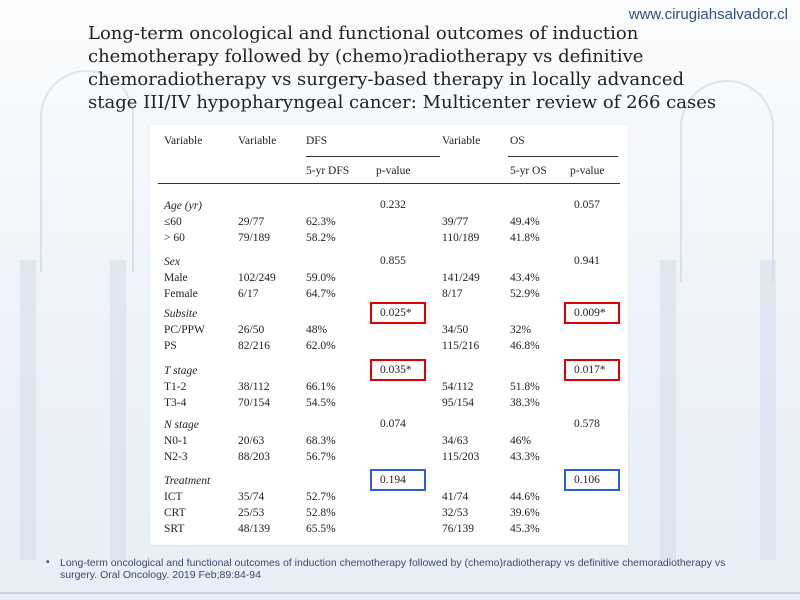 The image size is (800, 600). What do you see at coordinates (254, 387) in the screenshot?
I see `row-n-dfs: 38/112` at bounding box center [254, 387].